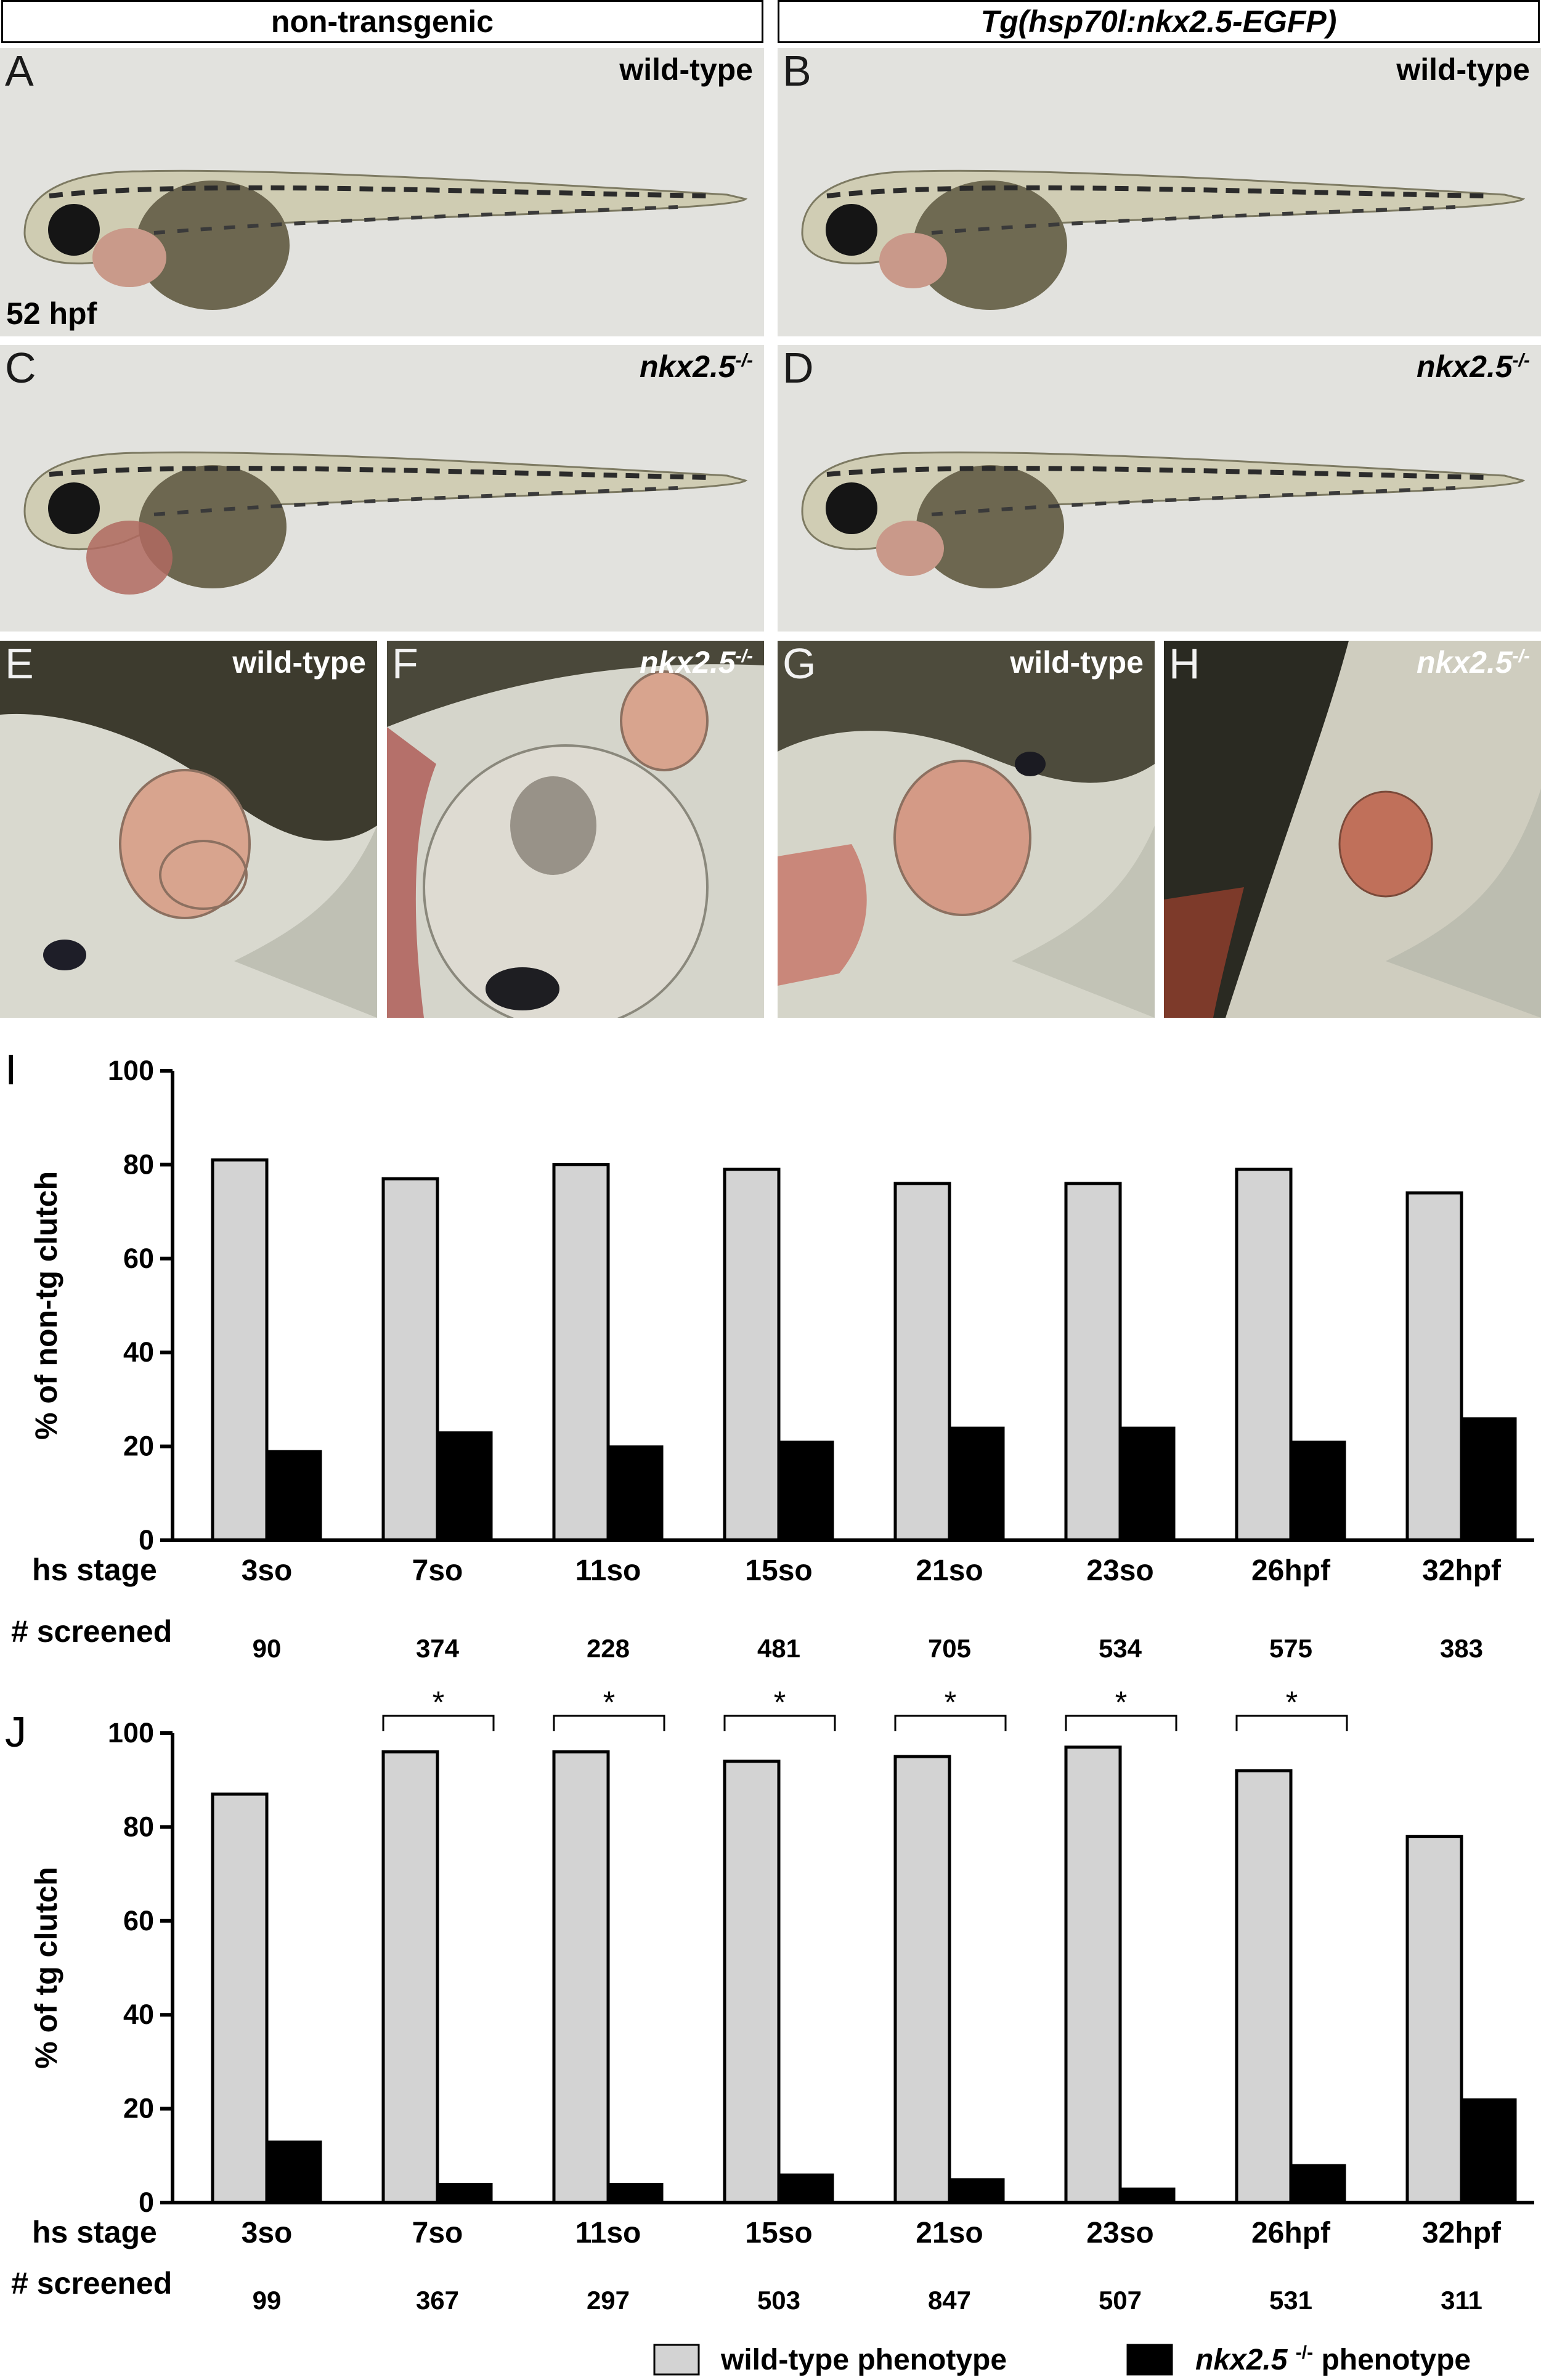 This screenshot has width=1541, height=2380. What do you see at coordinates (138, 1258) in the screenshot?
I see `y-tick-label: 60` at bounding box center [138, 1258].